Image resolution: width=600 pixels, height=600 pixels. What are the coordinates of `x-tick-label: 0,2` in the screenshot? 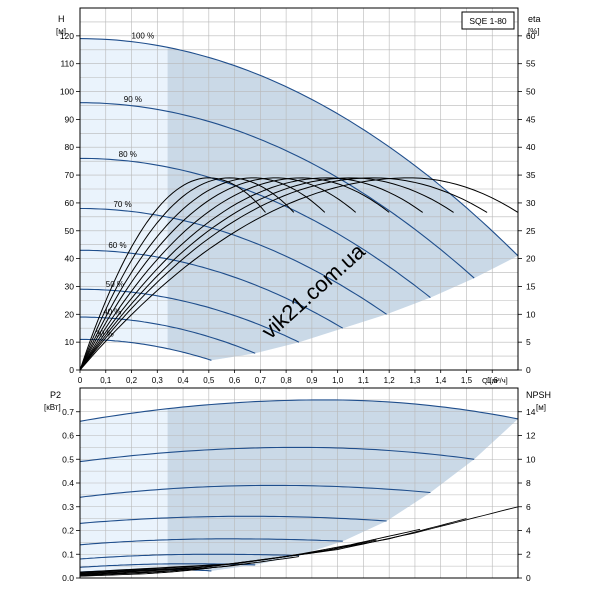 It's located at (132, 380).